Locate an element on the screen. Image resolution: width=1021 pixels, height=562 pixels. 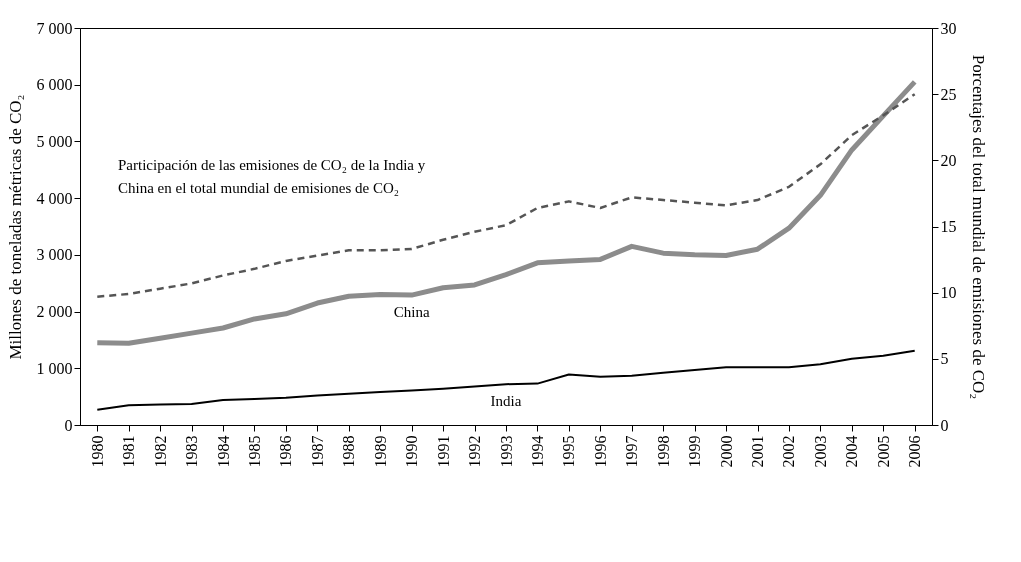
y-tick-label: 2 000 is located at coordinates (54, 312).